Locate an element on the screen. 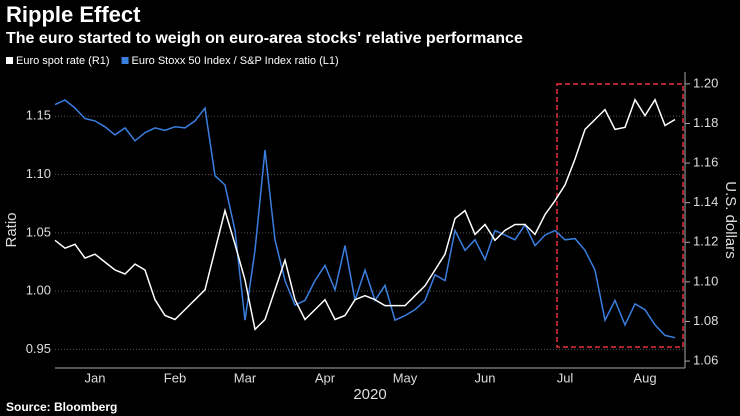 The width and height of the screenshot is (740, 416). x-tick-label: Aug is located at coordinates (644, 377).